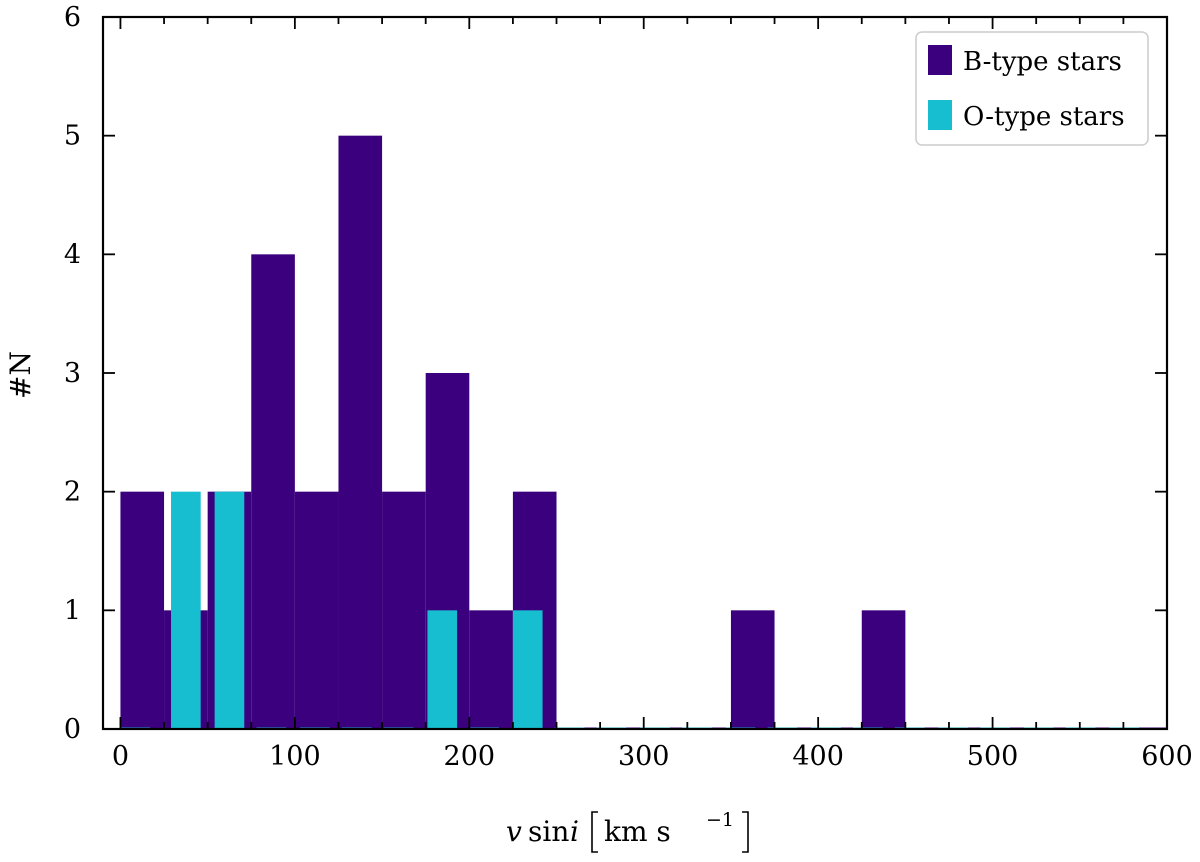 The height and width of the screenshot is (862, 1200). I want to click on x-tick-label-500: 500, so click(993, 756).